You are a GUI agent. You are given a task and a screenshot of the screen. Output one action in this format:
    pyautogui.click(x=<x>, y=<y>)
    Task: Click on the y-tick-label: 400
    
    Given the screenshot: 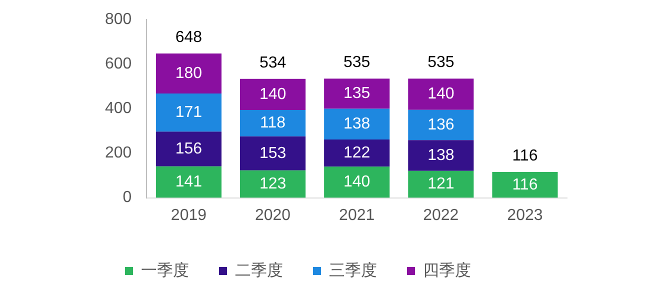 What is the action you would take?
    pyautogui.click(x=118, y=109)
    